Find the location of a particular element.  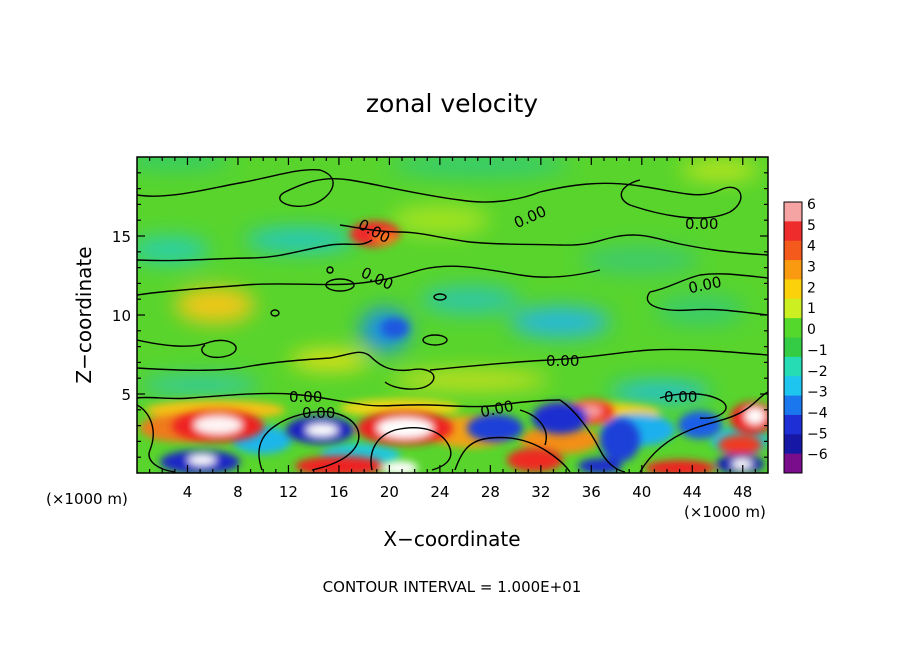

colorbar-tick-label: −2 is located at coordinates (817, 372).